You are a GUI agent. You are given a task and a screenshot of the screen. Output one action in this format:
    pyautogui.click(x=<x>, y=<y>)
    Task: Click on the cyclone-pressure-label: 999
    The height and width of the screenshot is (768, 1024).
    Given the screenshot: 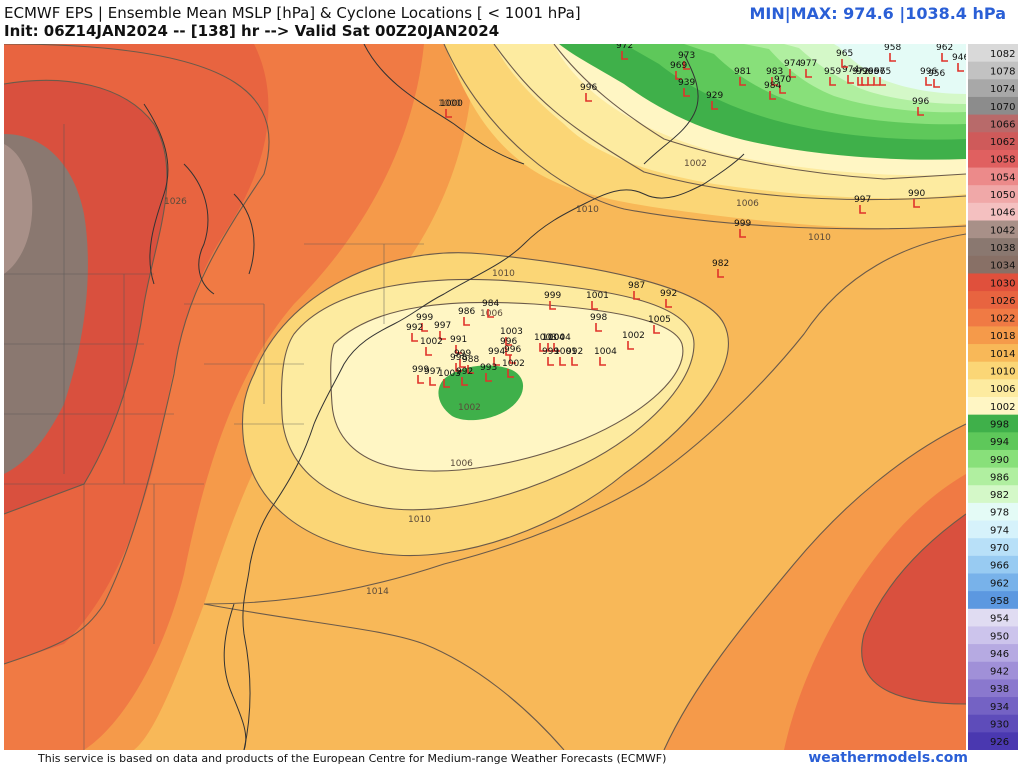 What is the action you would take?
    pyautogui.click(x=552, y=296)
    